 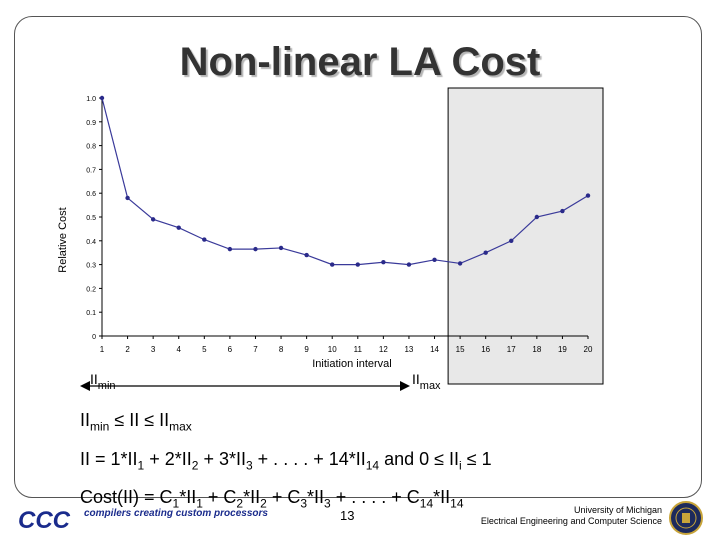 What do you see at coordinates (103, 381) in the screenshot?
I see `ii-min-label: IImin` at bounding box center [103, 381].